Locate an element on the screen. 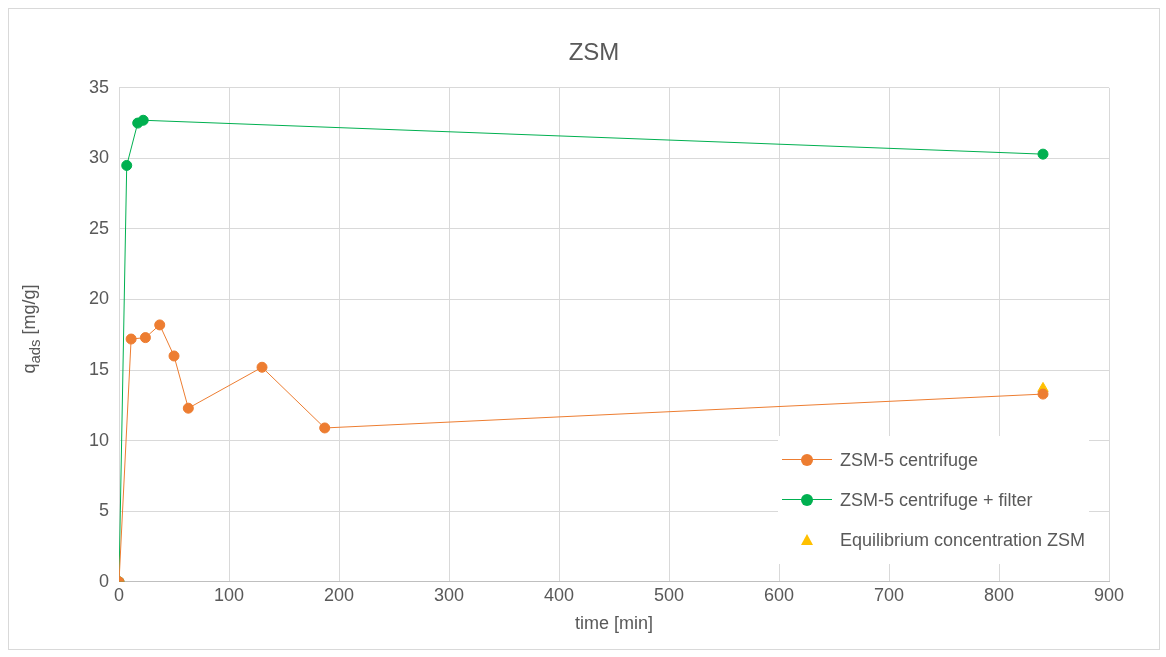 This screenshot has height=657, width=1166. x-tick-label: 500 is located at coordinates (669, 594).